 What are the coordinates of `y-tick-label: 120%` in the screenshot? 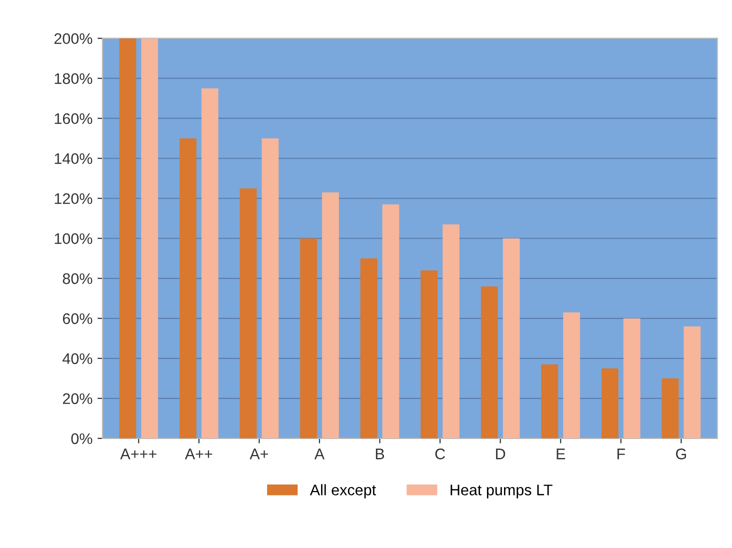 It's located at (73, 198).